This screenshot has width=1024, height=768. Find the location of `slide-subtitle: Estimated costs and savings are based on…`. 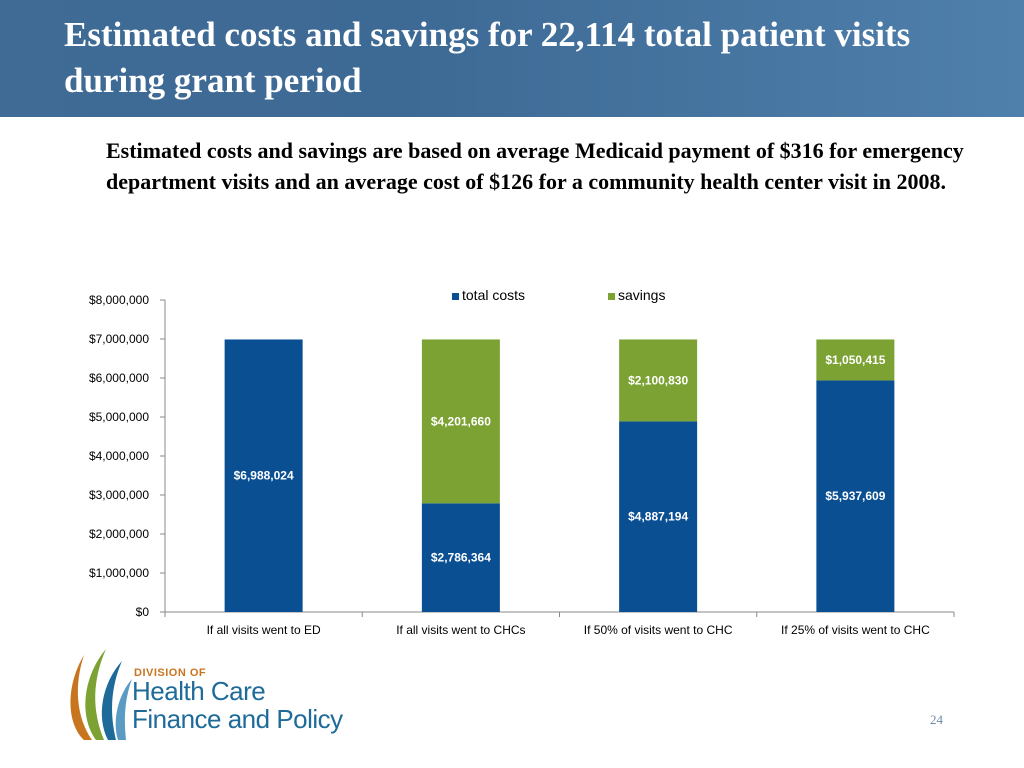

slide-subtitle: Estimated costs and savings are based on… is located at coordinates (535, 166).